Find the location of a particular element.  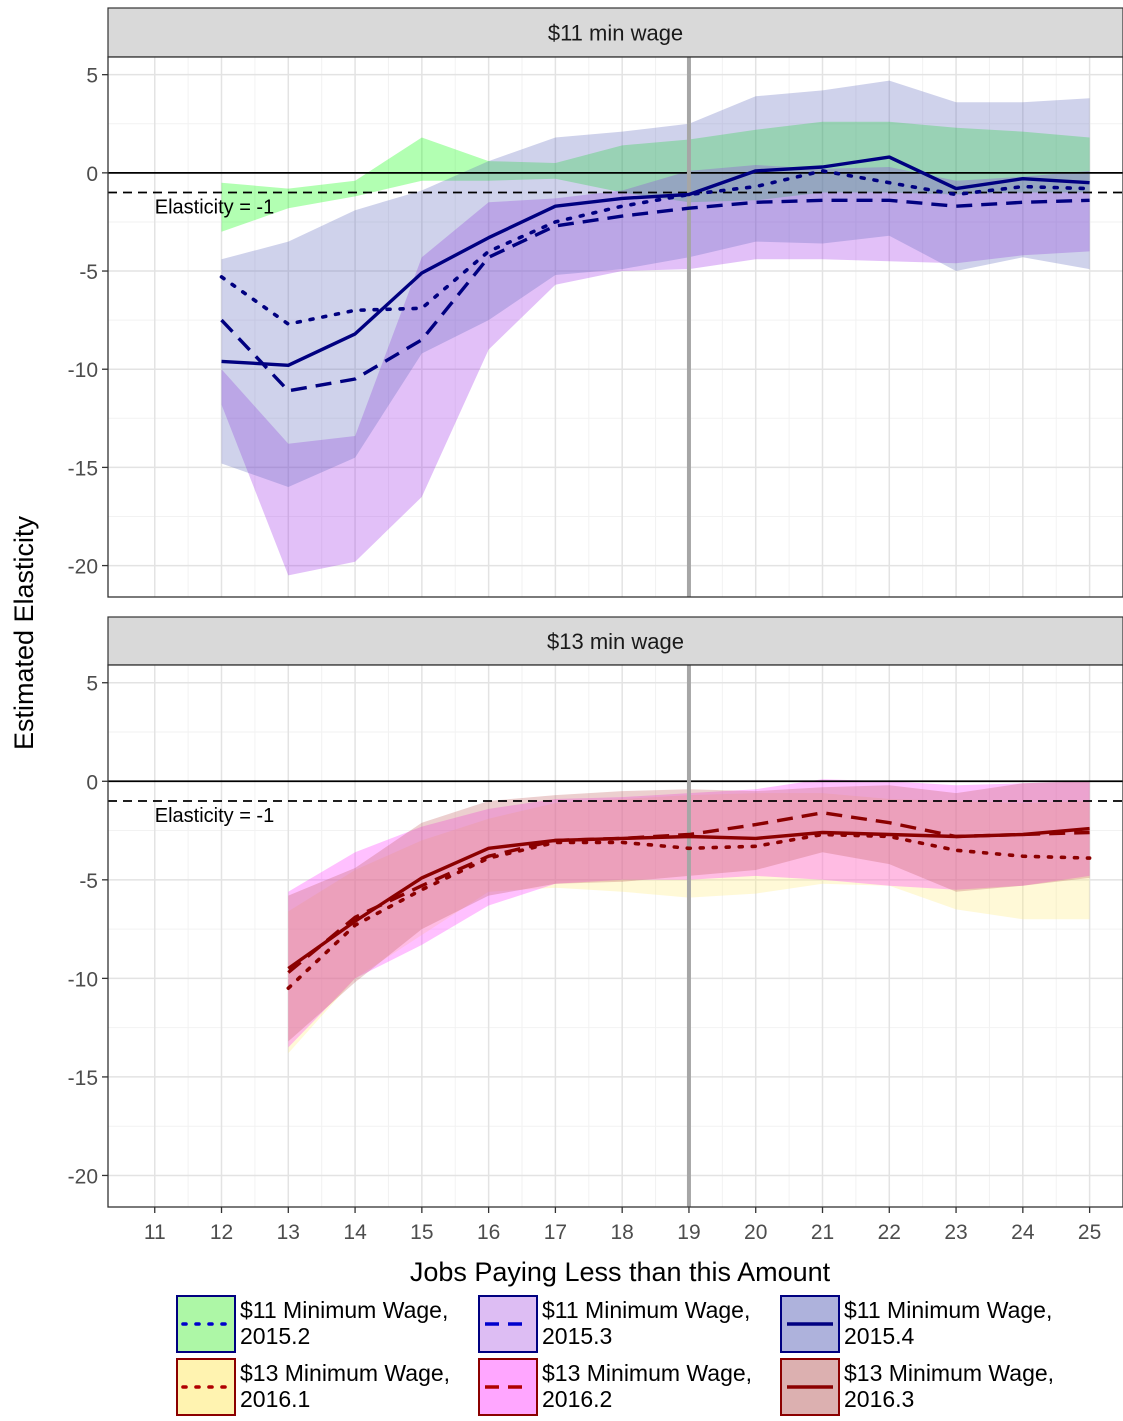

legend-label-line: 2015.3 is located at coordinates (577, 1336).